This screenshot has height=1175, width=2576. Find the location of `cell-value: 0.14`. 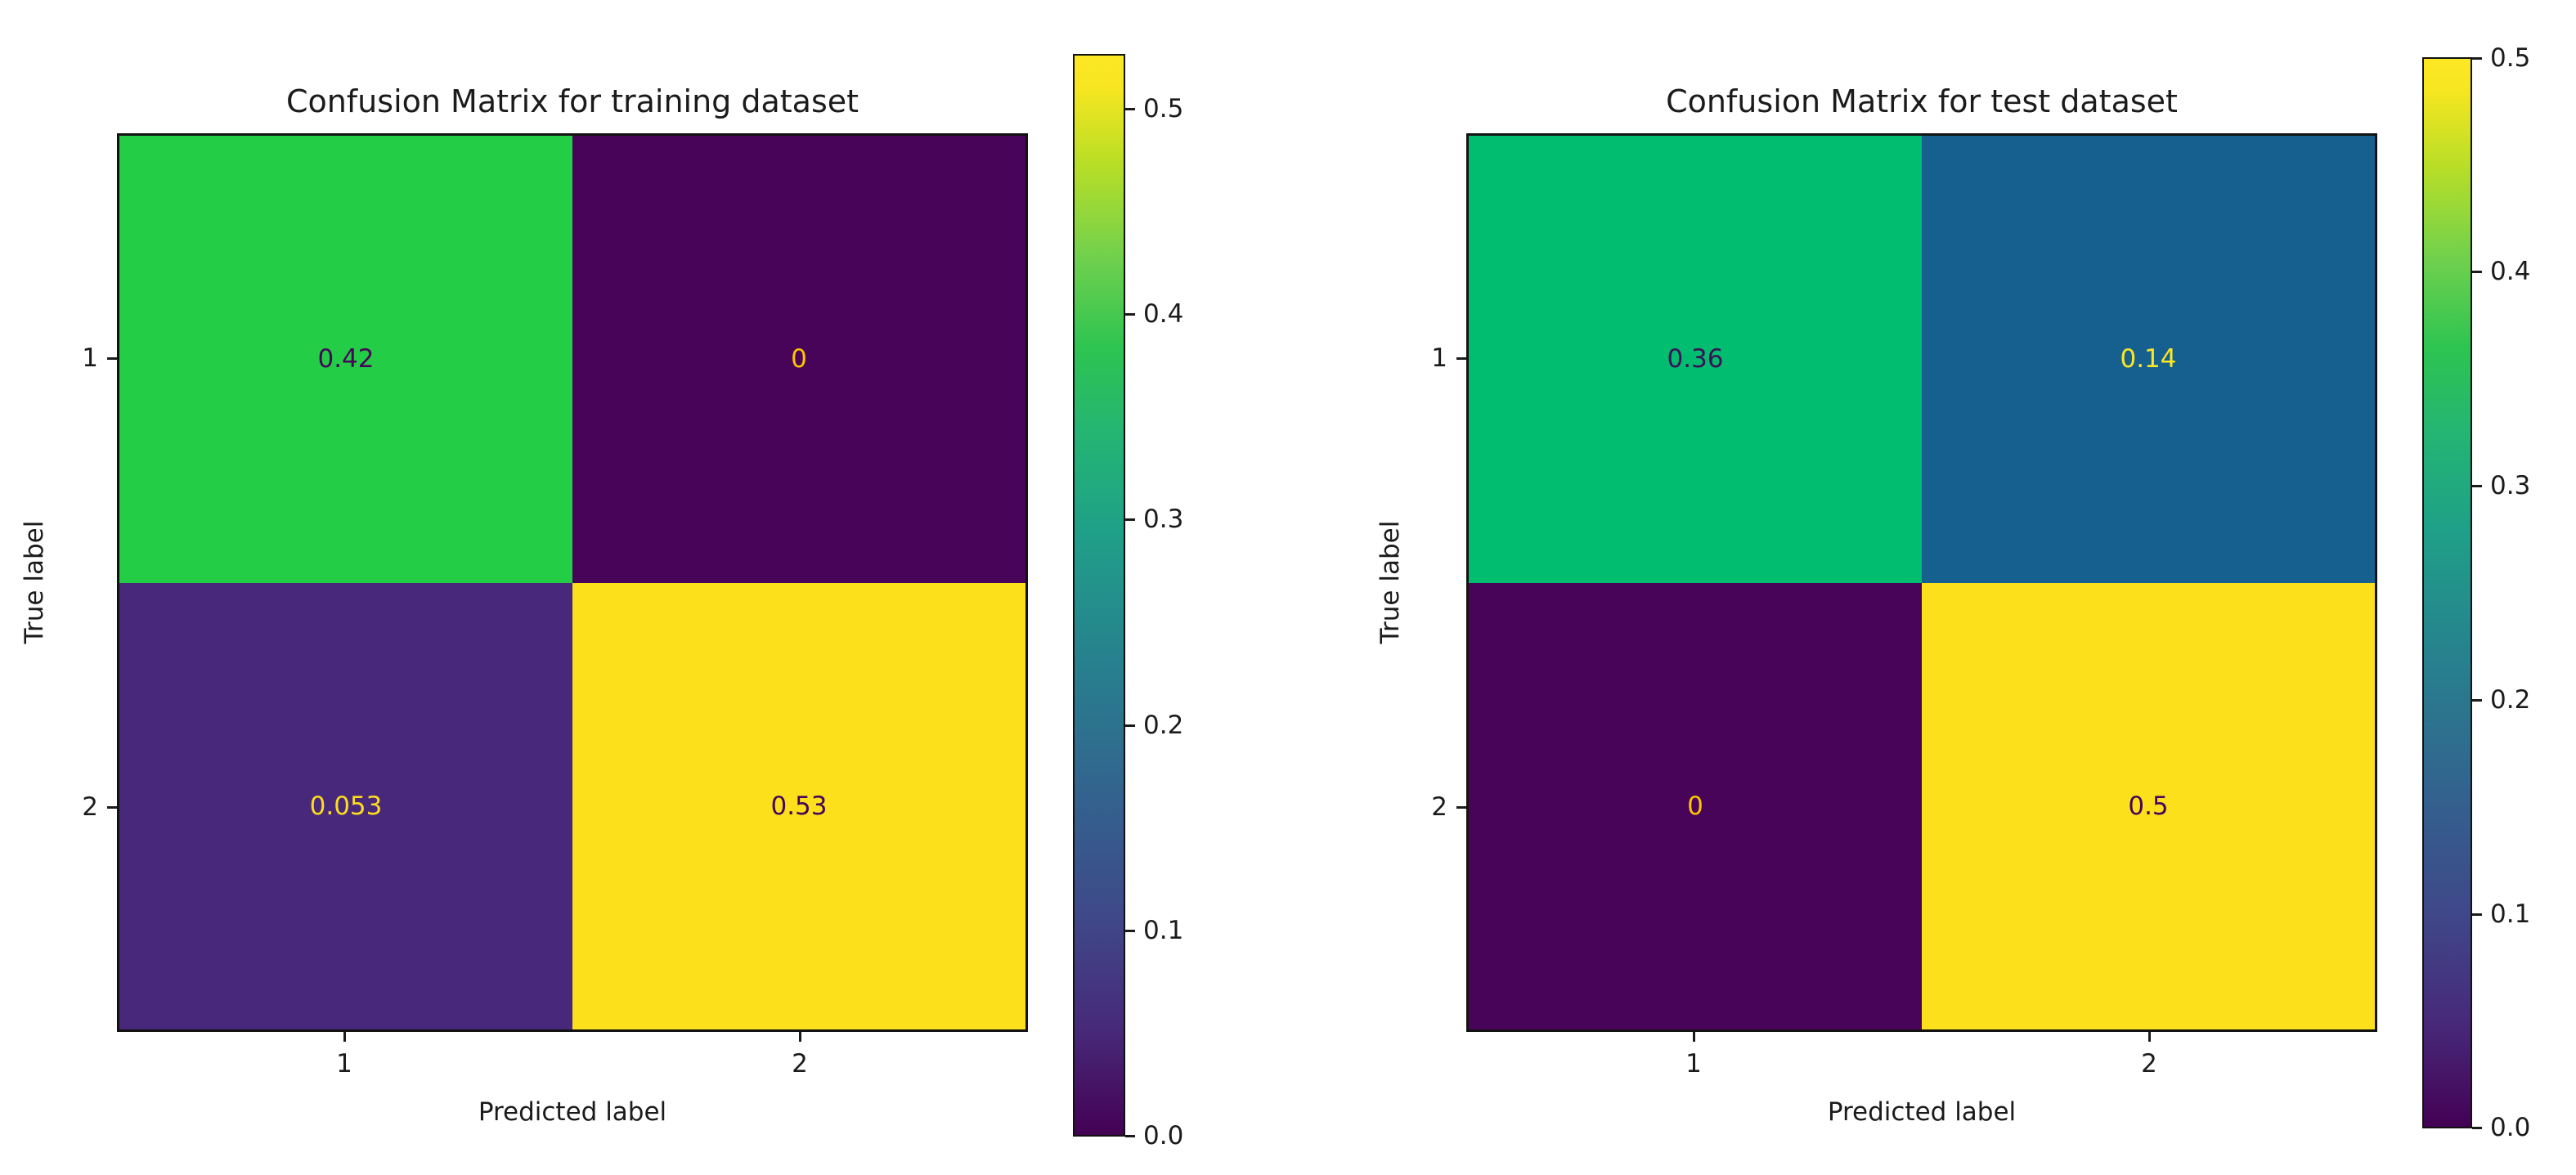

cell-value: 0.14 is located at coordinates (2148, 359).